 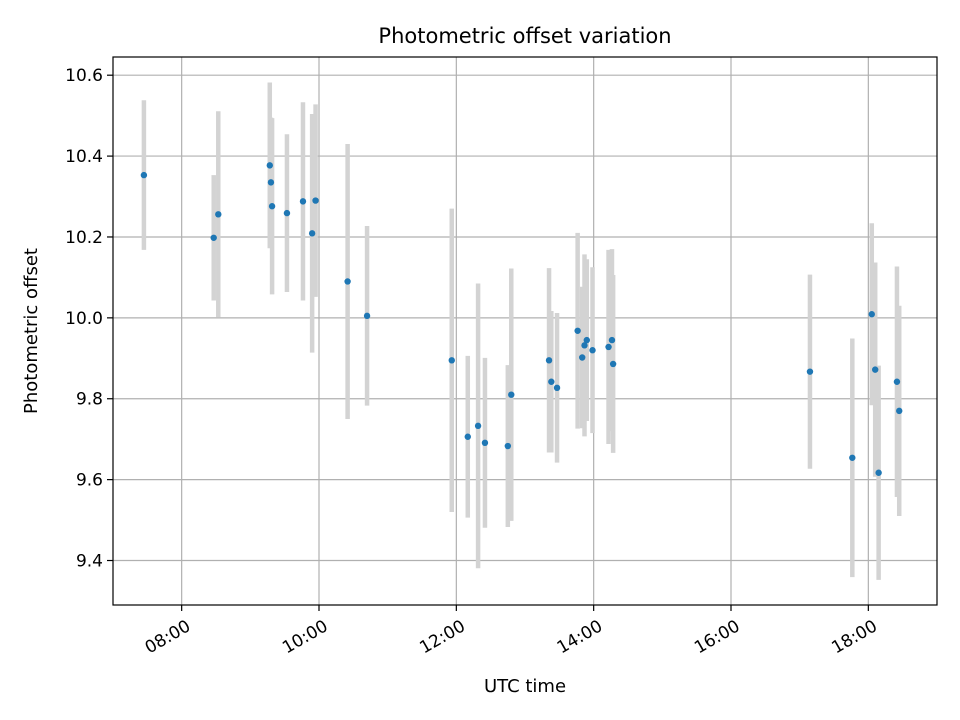 What do you see at coordinates (84, 238) in the screenshot?
I see `y-tick-label: 10.2` at bounding box center [84, 238].